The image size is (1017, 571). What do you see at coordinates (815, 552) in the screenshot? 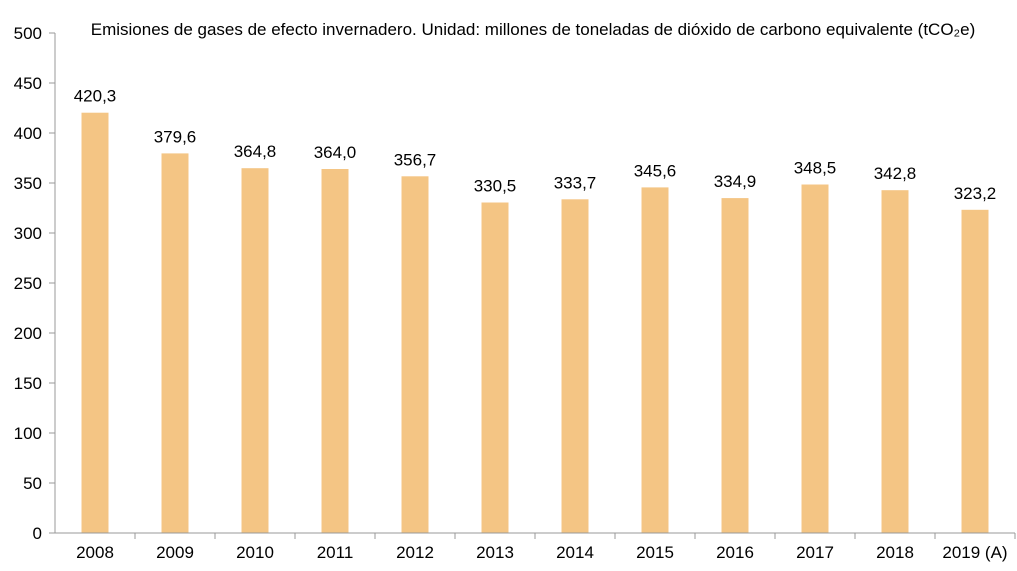
I see `x-tick-label: 2017` at bounding box center [815, 552].